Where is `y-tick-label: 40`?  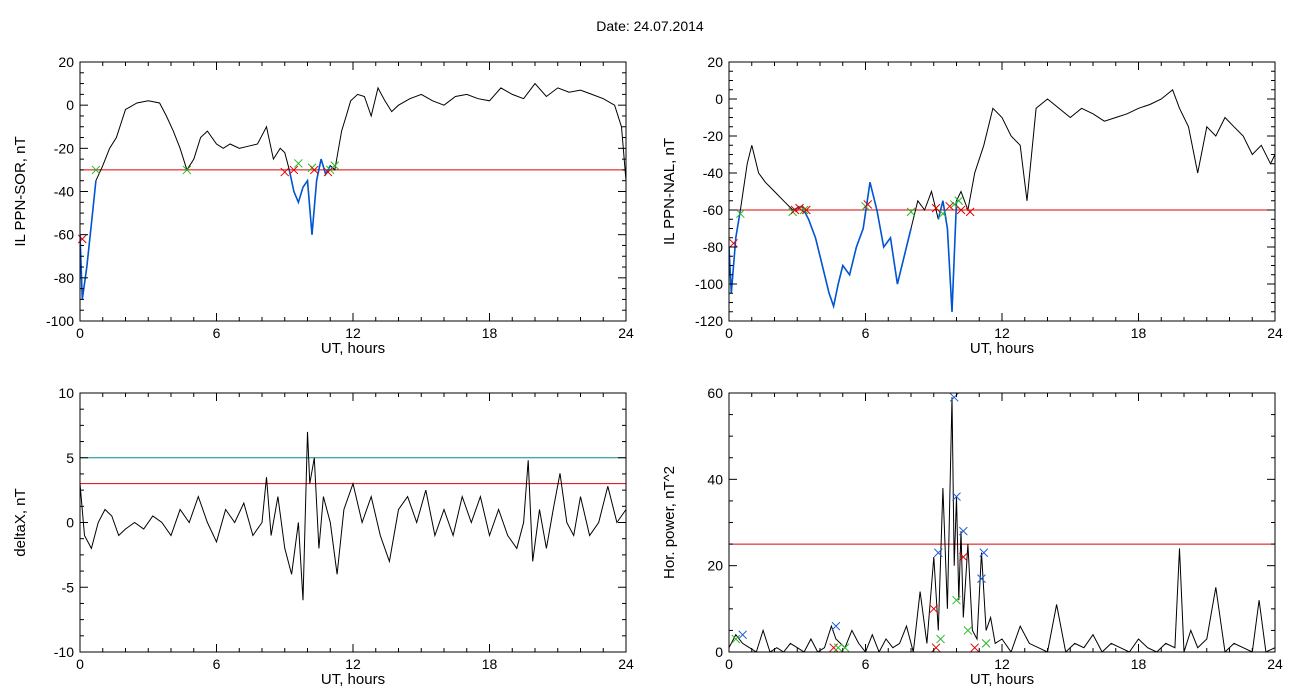
y-tick-label: 40 is located at coordinates (715, 479).